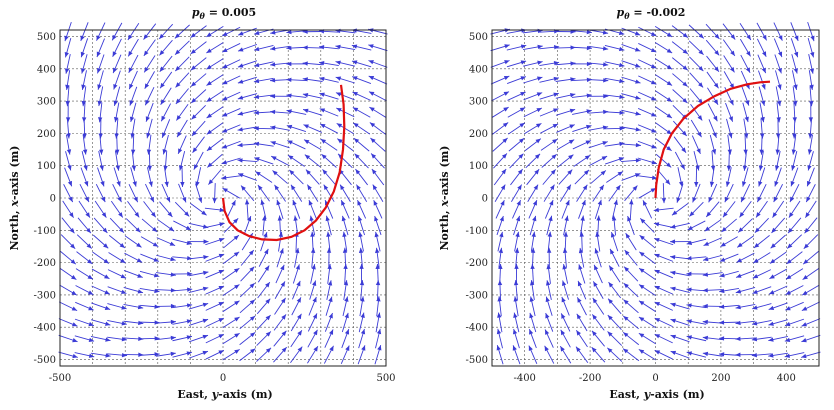 The width and height of the screenshot is (834, 410). Describe the element at coordinates (45, 263) in the screenshot. I see `left-y-tick-label: -200` at that location.